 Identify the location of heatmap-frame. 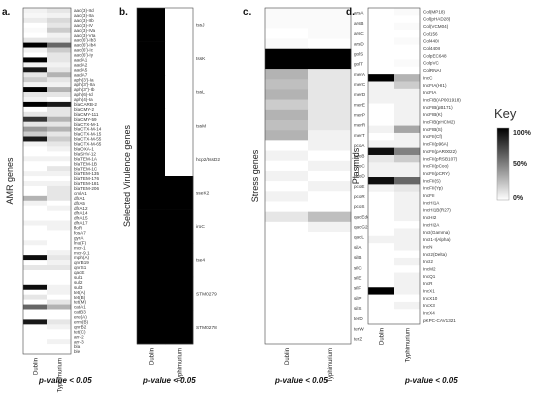
(394, 166).